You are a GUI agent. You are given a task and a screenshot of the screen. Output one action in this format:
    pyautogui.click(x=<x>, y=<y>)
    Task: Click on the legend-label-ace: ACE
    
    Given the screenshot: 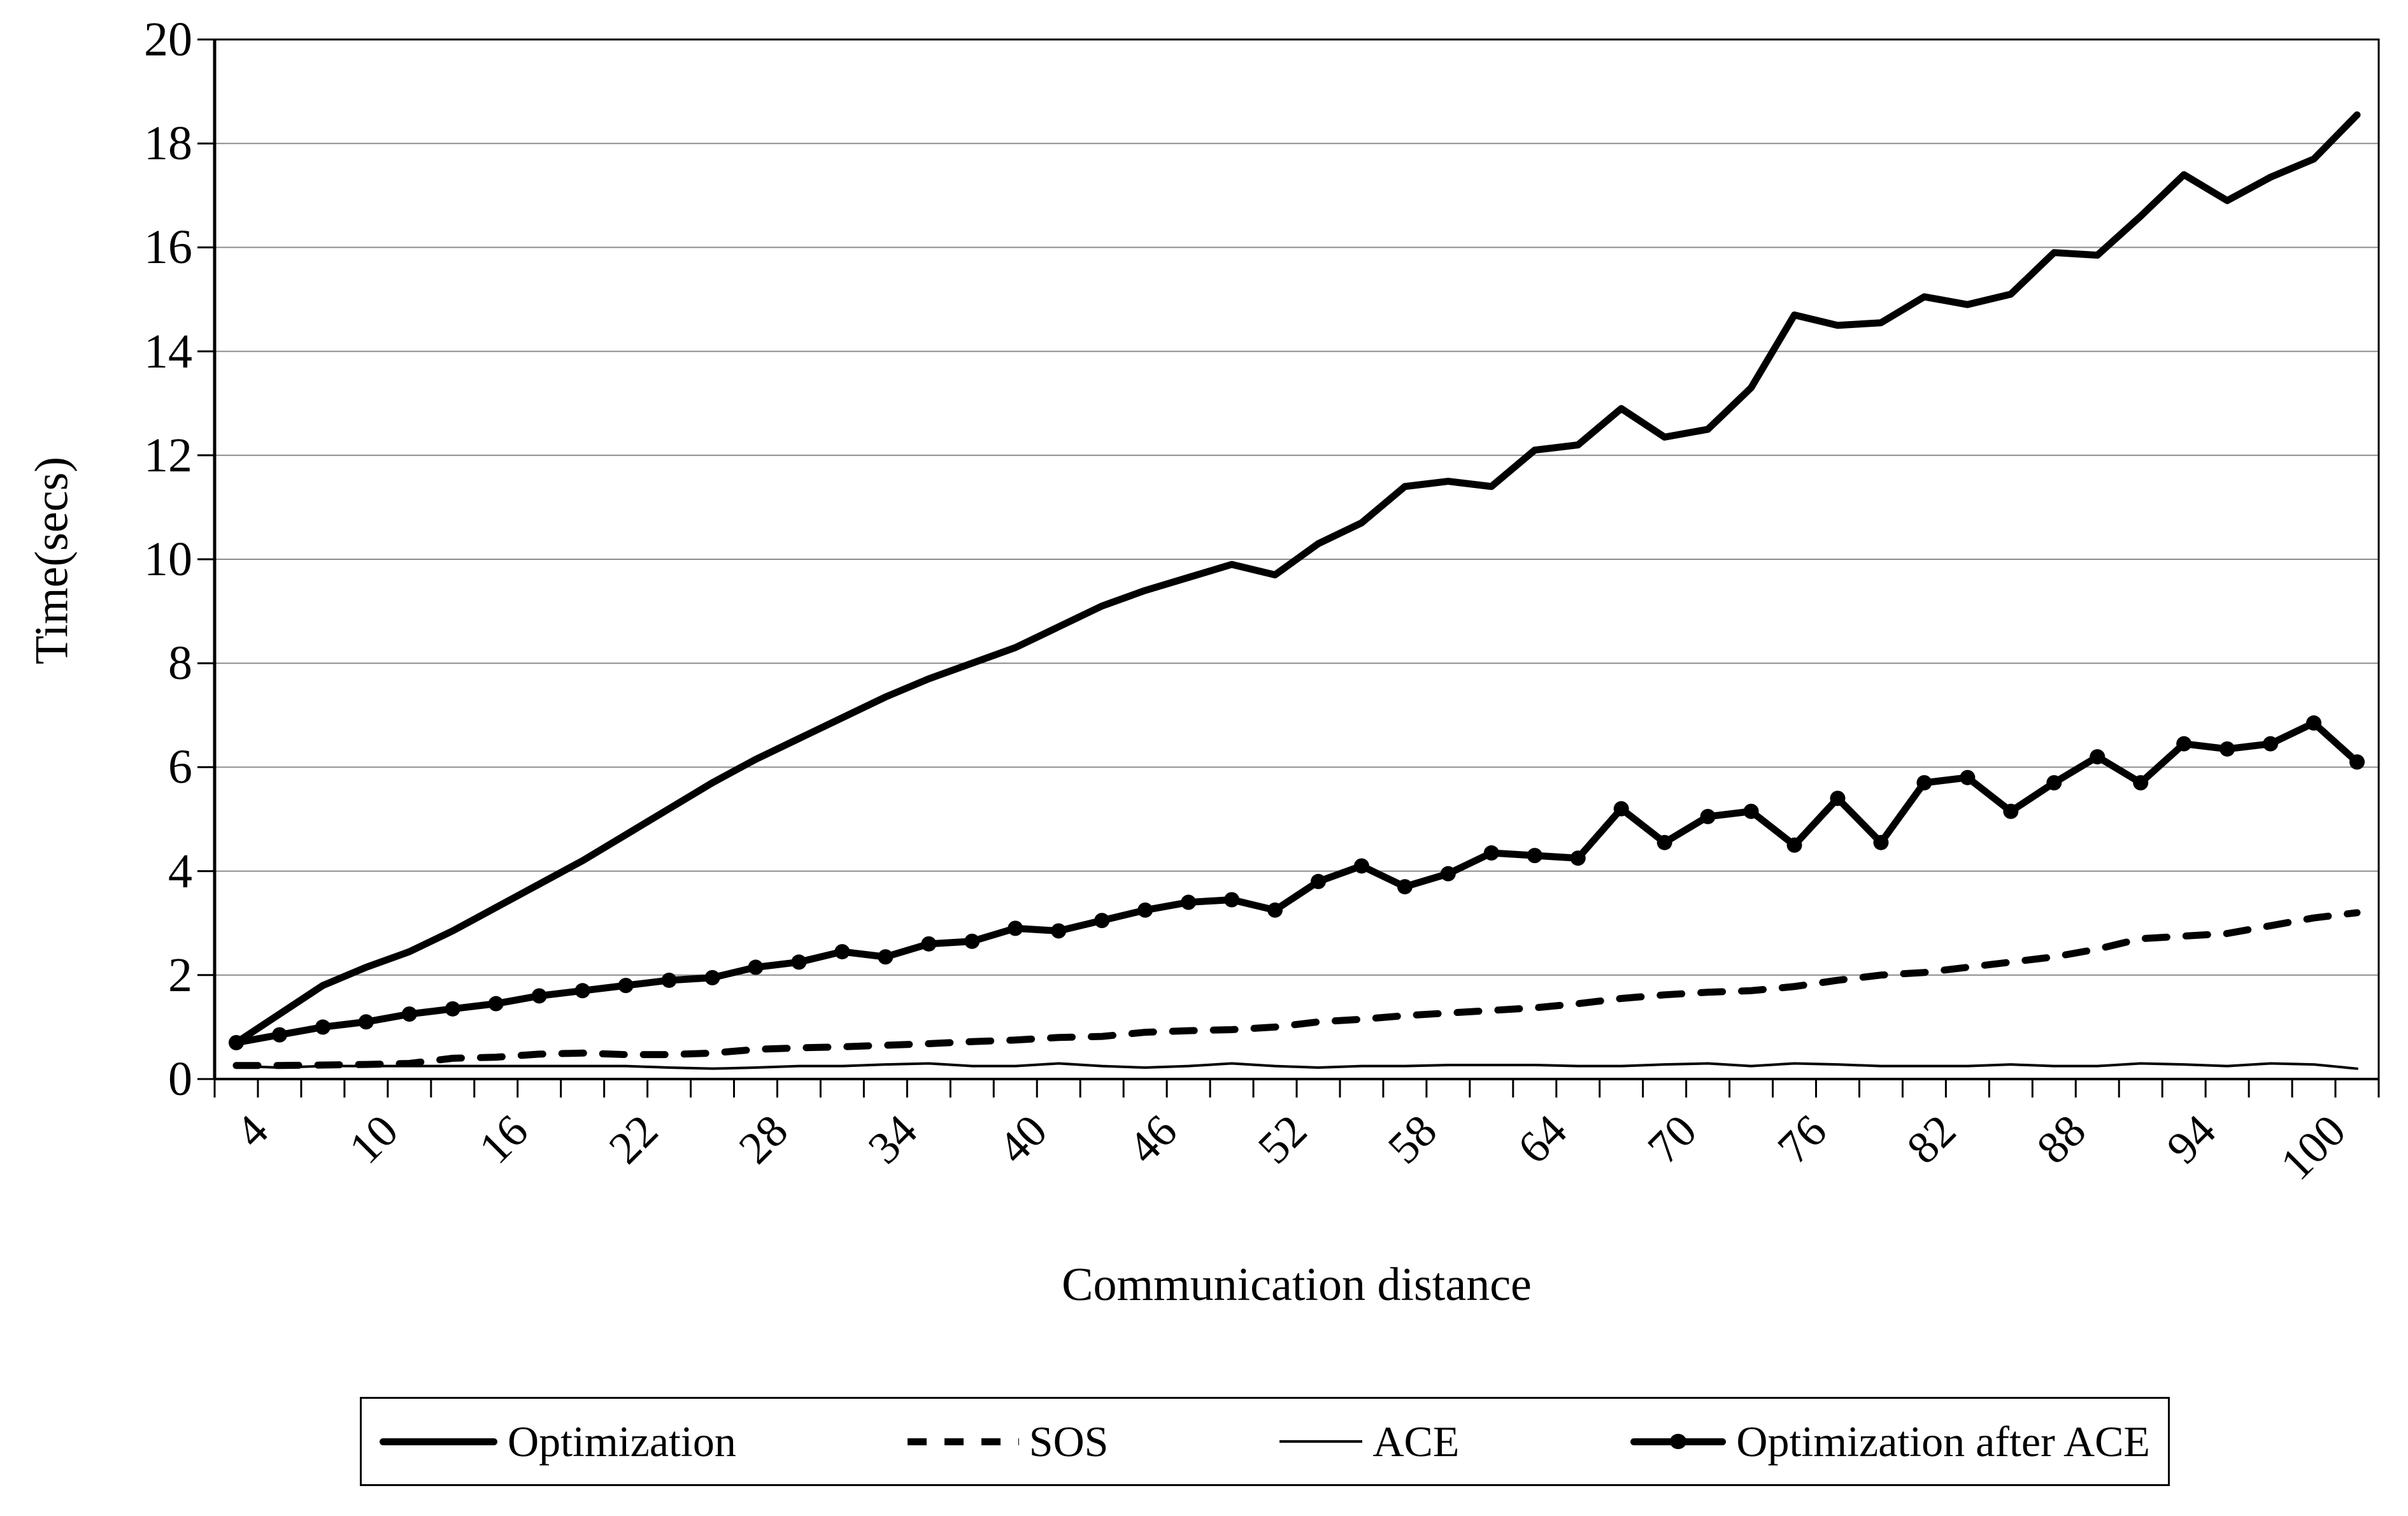 What is the action you would take?
    pyautogui.click(x=1416, y=1441)
    